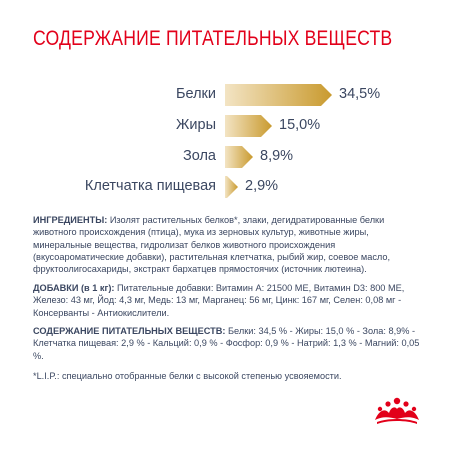 This screenshot has height=450, width=450. What do you see at coordinates (262, 186) in the screenshot?
I see `nutrient-value: 2,9%` at bounding box center [262, 186].